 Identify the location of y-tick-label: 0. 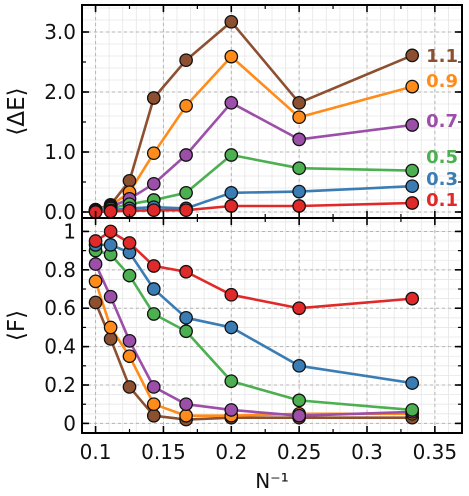
(69, 423).